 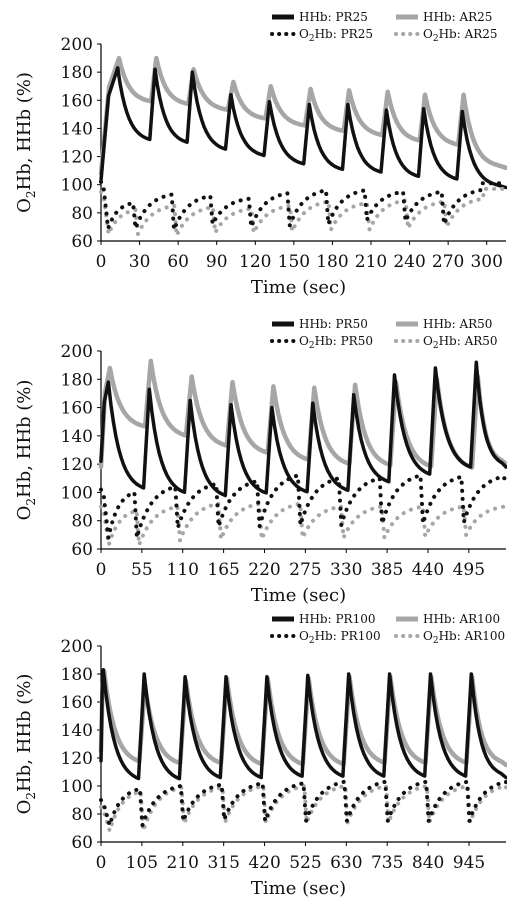 I want to click on series-line-o2hb-pr100, so click(x=303, y=803).